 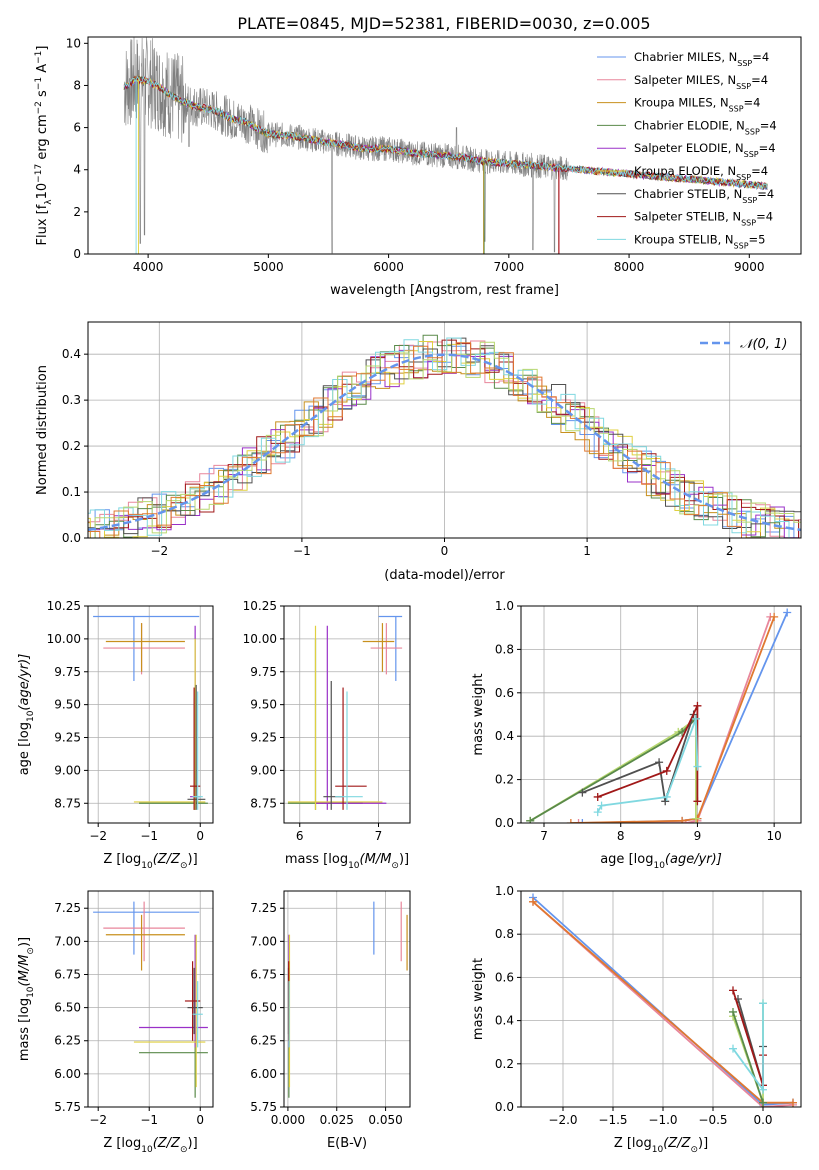 What do you see at coordinates (629, 267) in the screenshot?
I see `x-tick-label: 8000` at bounding box center [629, 267].